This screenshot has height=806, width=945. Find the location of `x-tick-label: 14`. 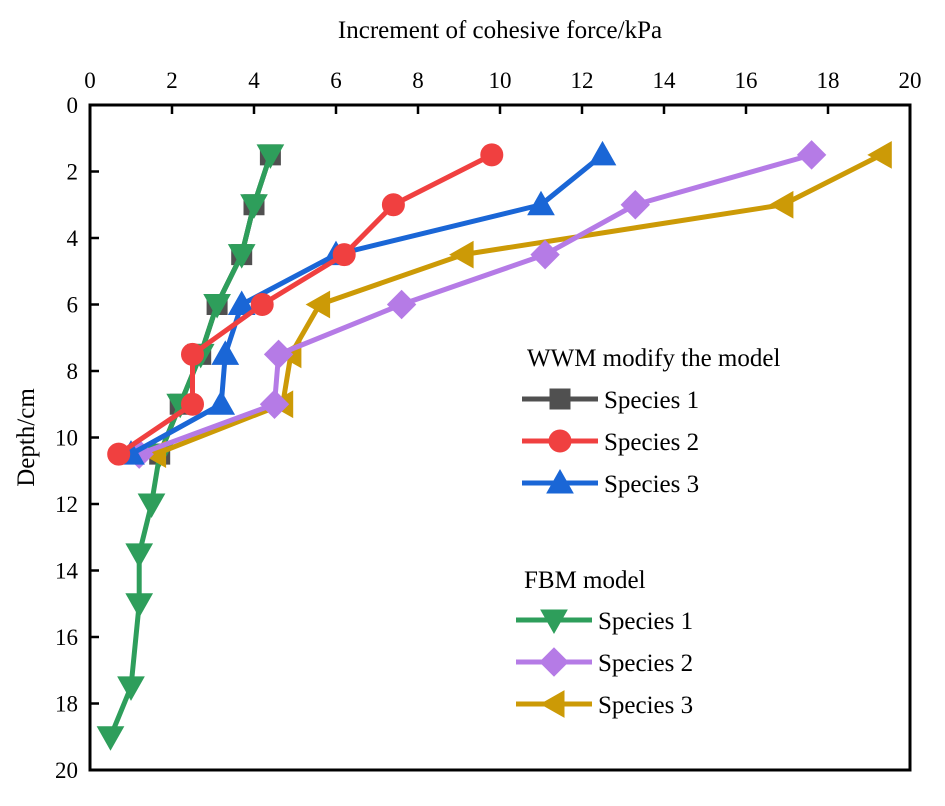

x-tick-label: 14 is located at coordinates (665, 80).